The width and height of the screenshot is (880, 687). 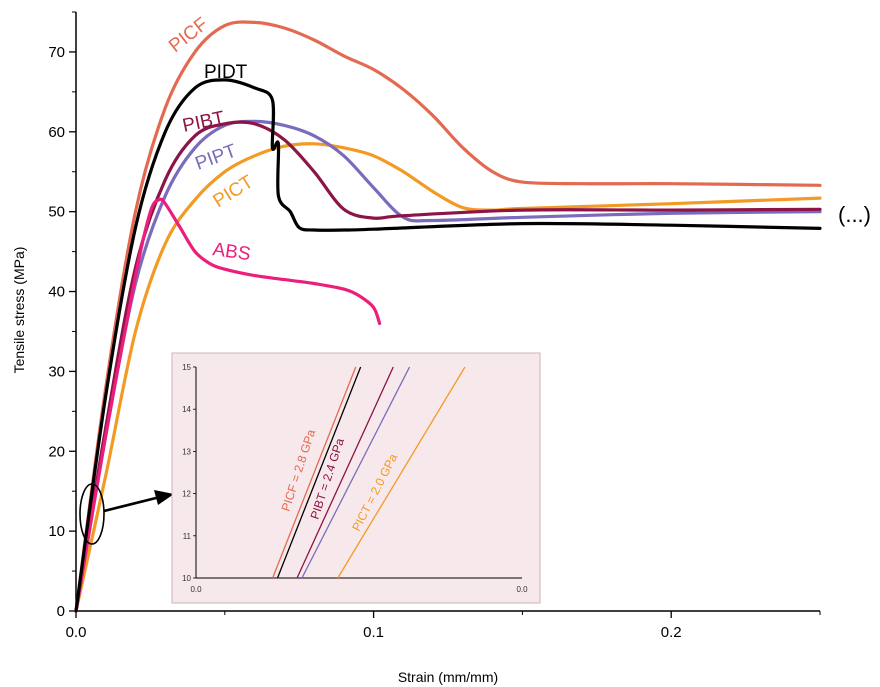 What do you see at coordinates (132, 504) in the screenshot?
I see `zoom-arrow` at bounding box center [132, 504].